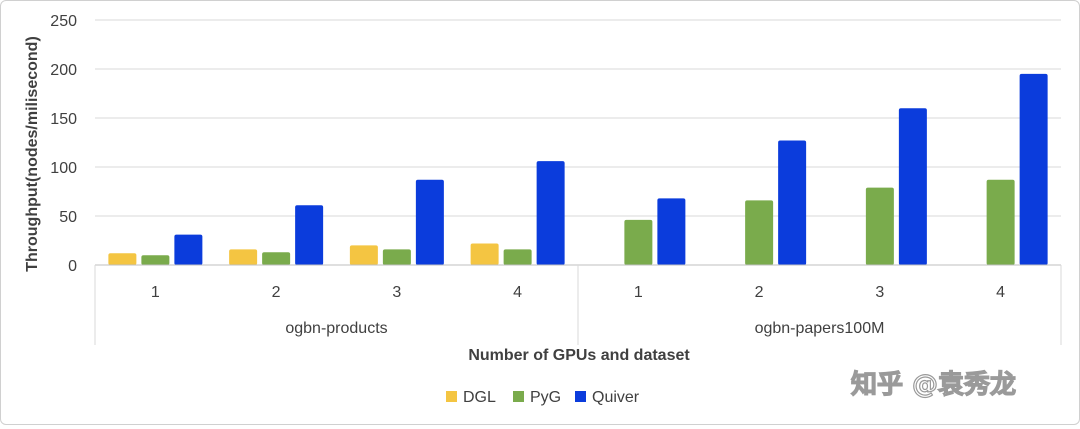 The height and width of the screenshot is (429, 1080). I want to click on y-tick-label: 200, so click(63, 70).